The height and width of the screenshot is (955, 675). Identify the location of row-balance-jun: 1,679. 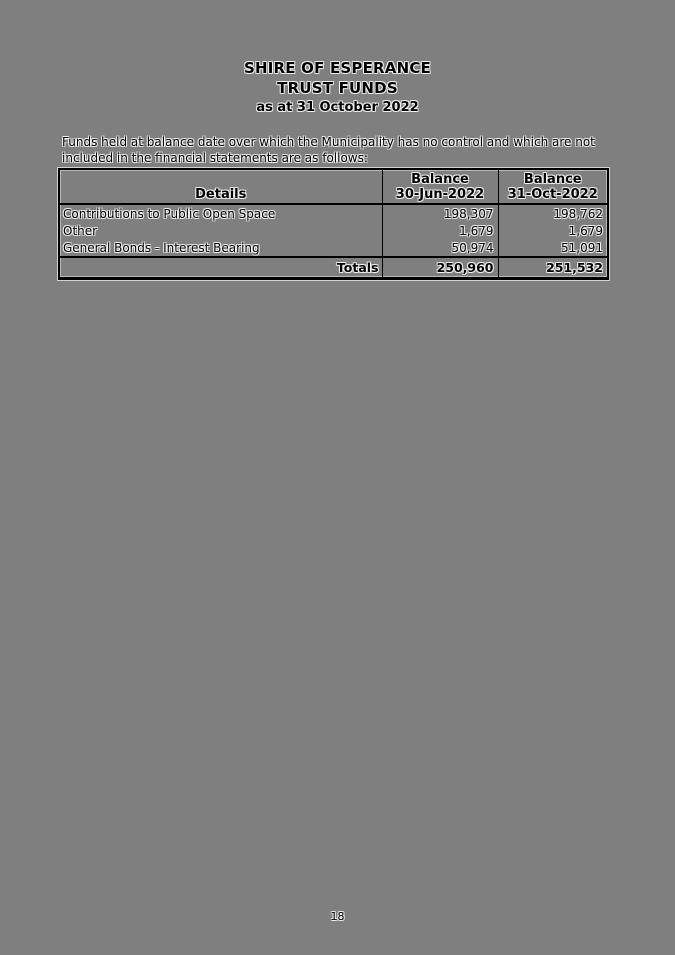
(439, 230).